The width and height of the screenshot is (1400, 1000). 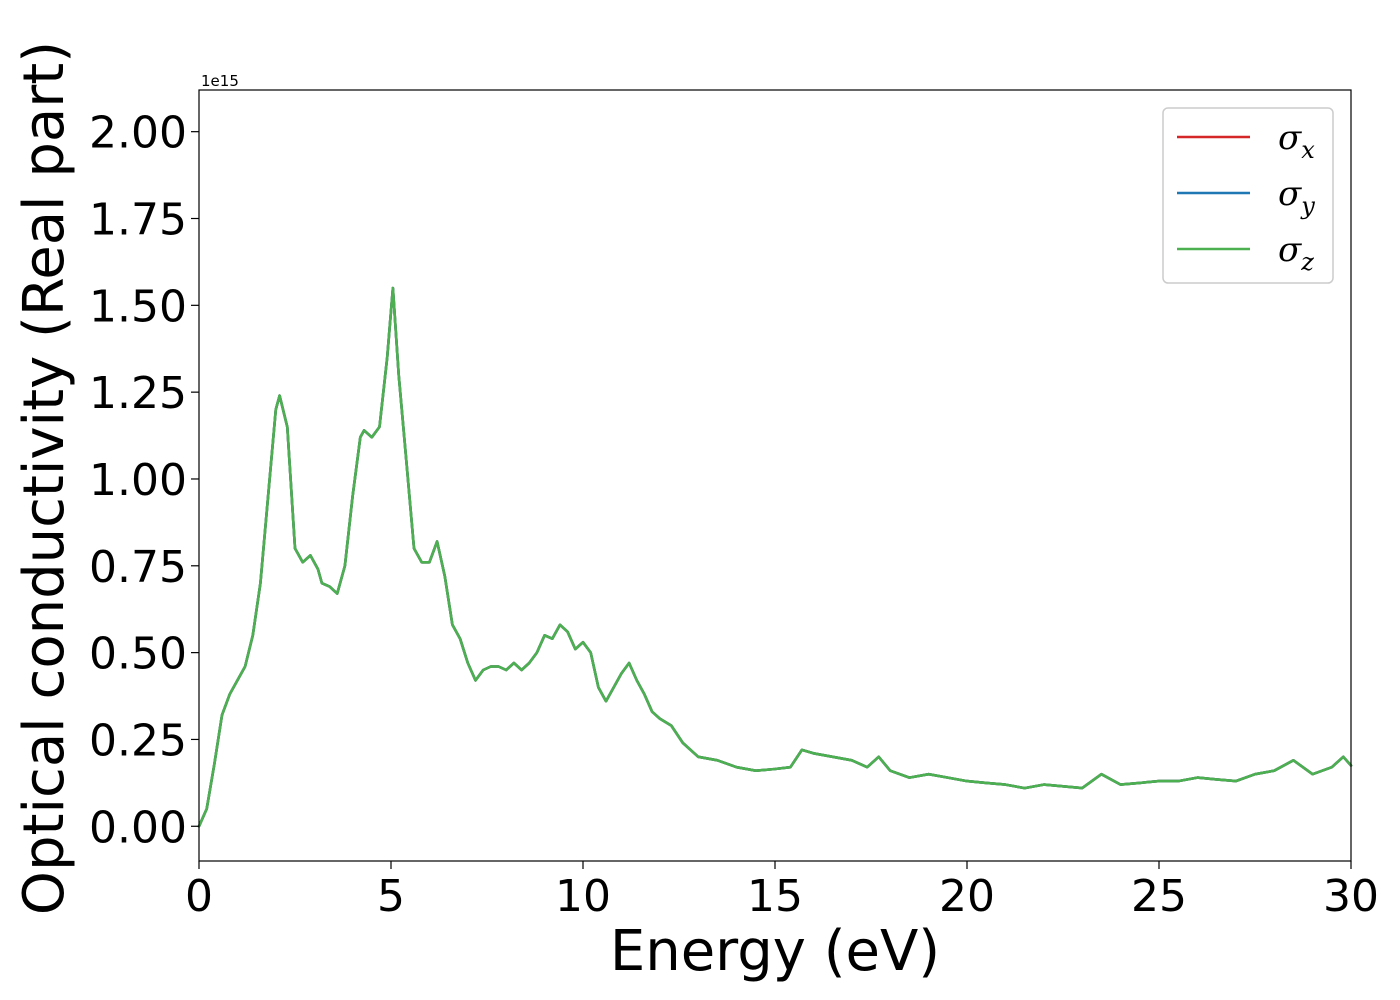 I want to click on legend-box, so click(x=1248, y=195).